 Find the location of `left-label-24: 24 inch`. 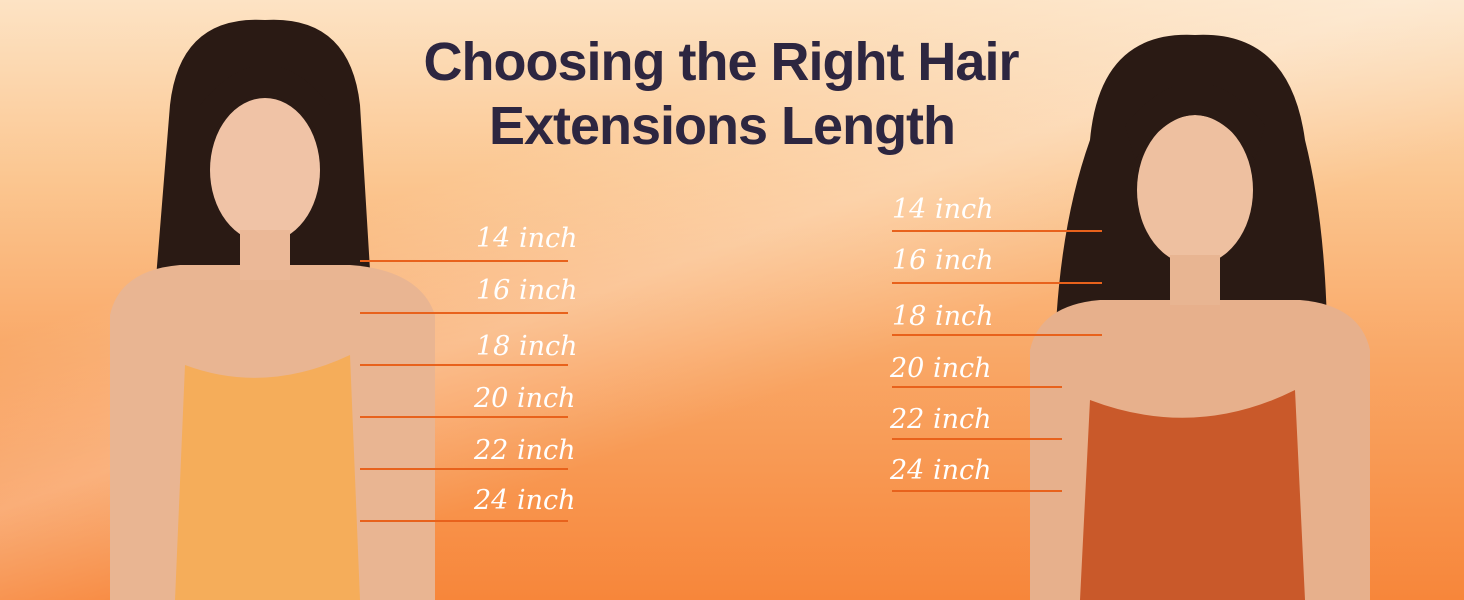

left-label-24: 24 inch is located at coordinates (525, 500).